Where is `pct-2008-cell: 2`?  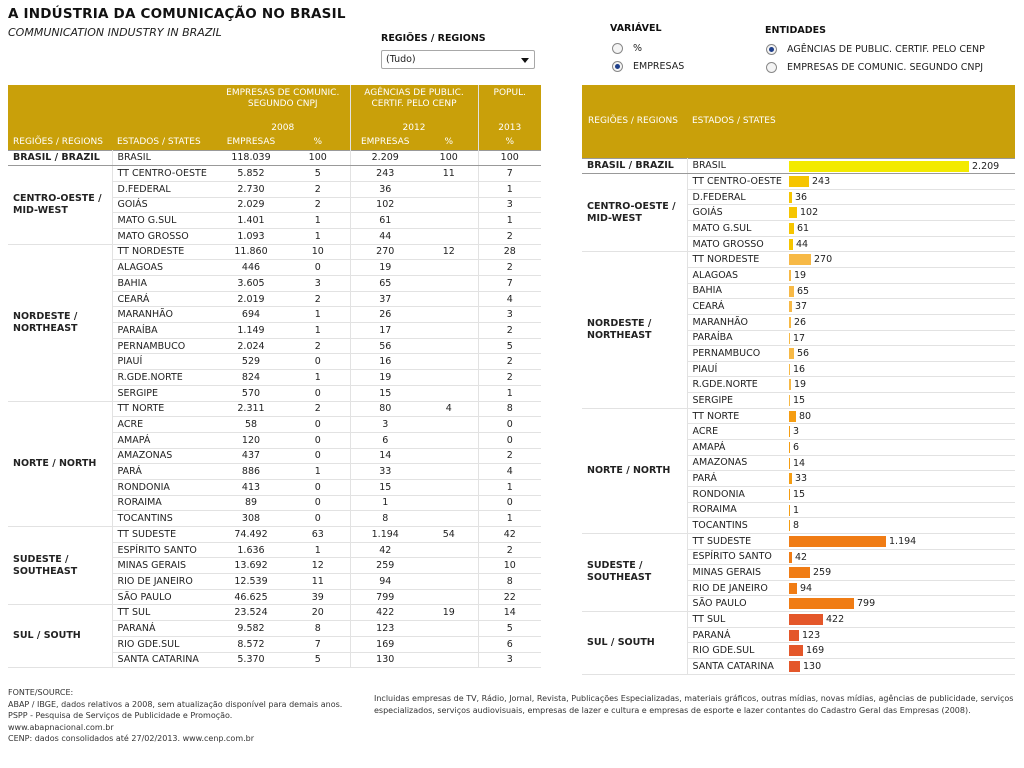
pct-2008-cell: 2 is located at coordinates (318, 205).